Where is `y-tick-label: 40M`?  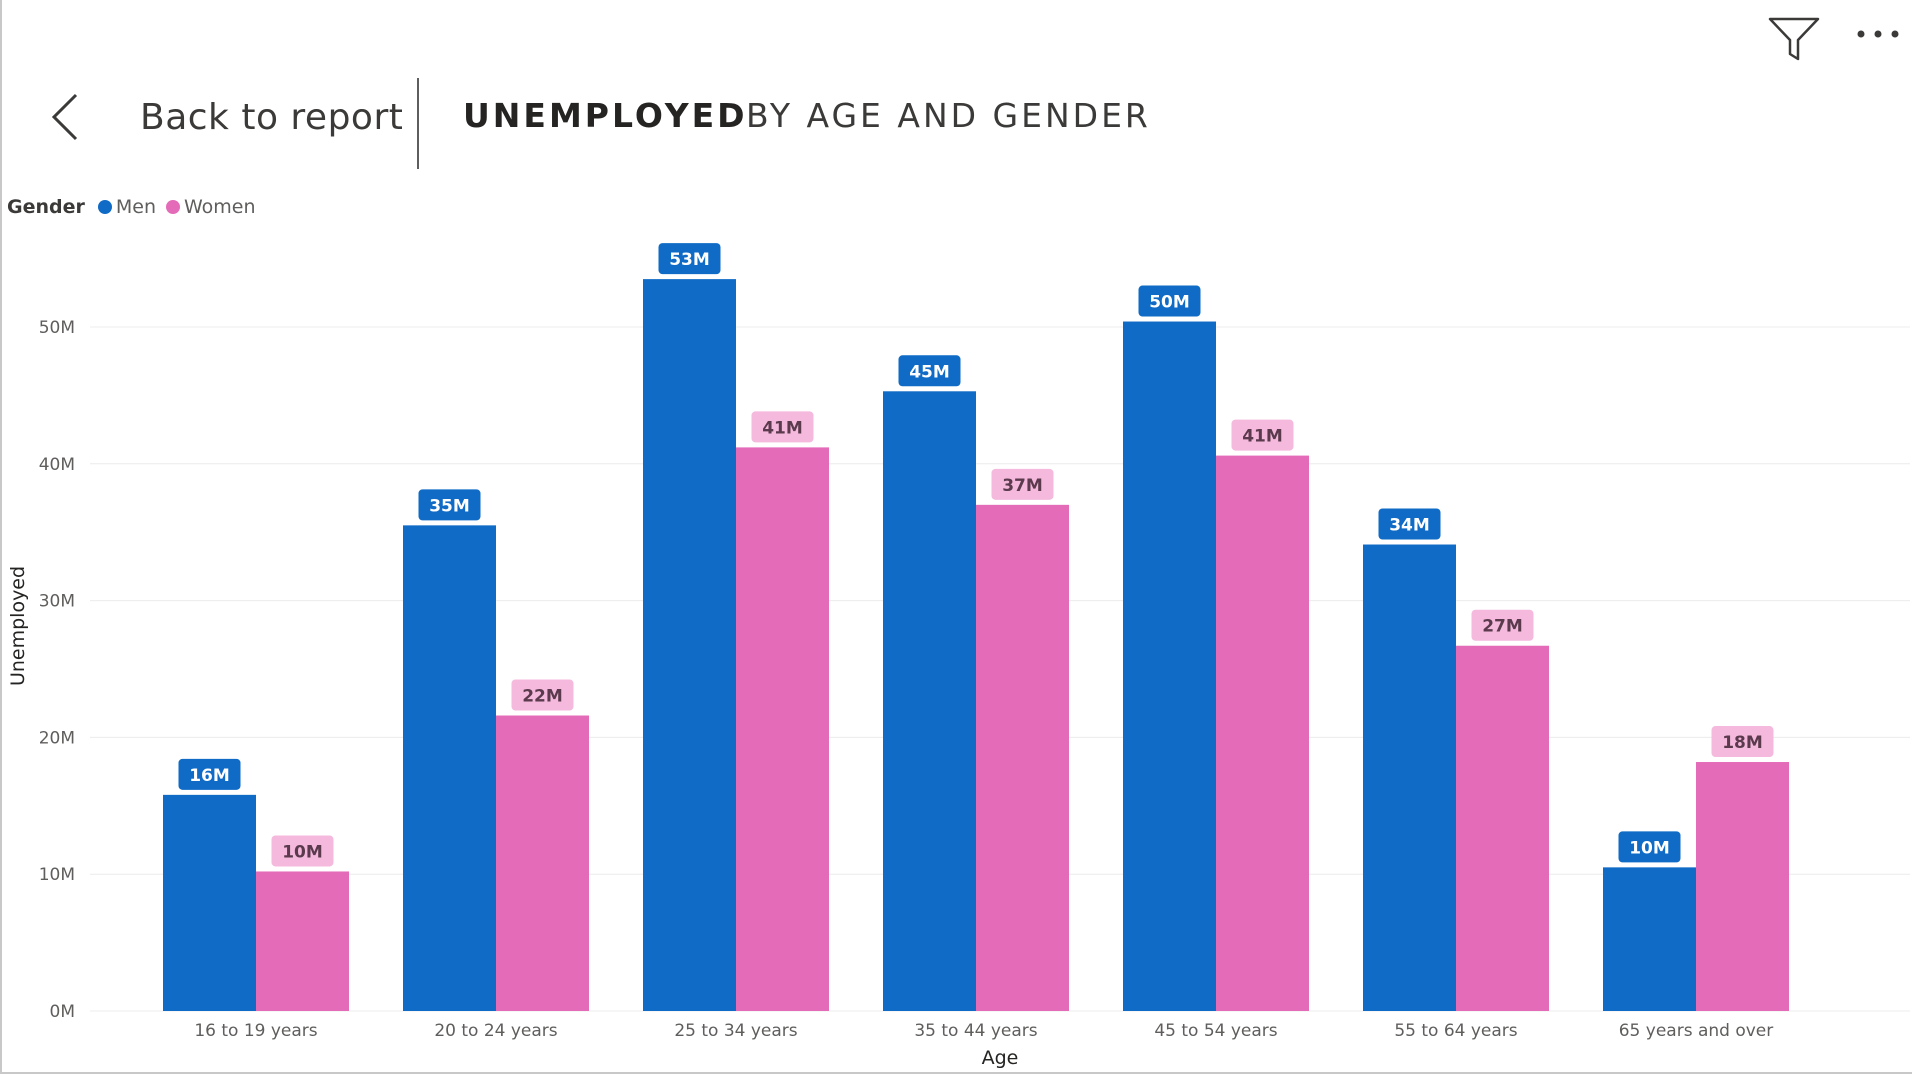
y-tick-label: 40M is located at coordinates (57, 465).